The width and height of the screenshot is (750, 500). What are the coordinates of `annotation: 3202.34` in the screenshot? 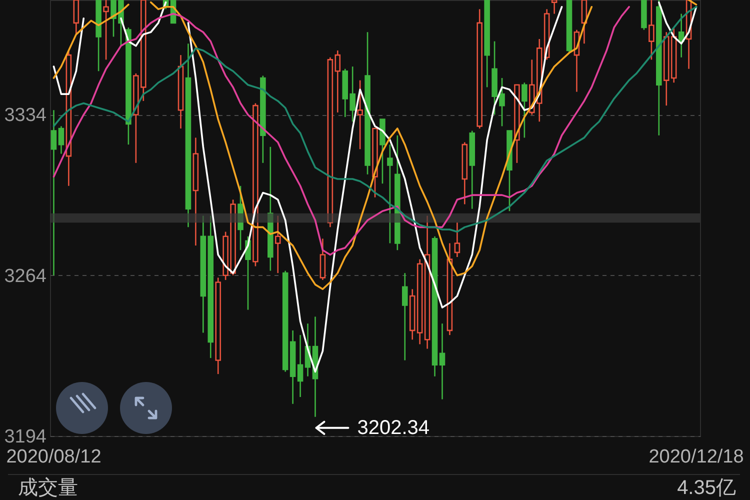 It's located at (393, 427).